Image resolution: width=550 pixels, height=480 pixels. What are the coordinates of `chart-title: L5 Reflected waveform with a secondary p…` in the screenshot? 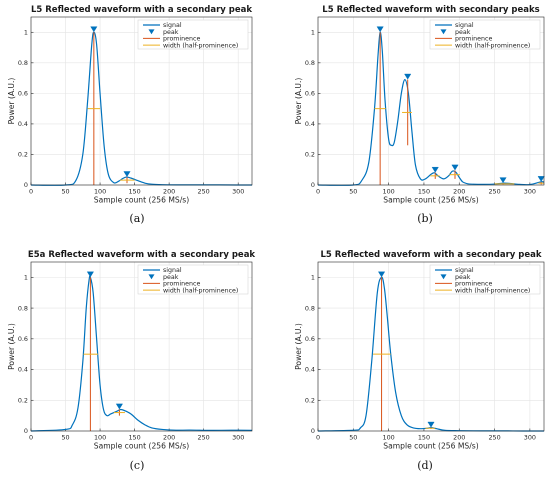 It's located at (141, 10).